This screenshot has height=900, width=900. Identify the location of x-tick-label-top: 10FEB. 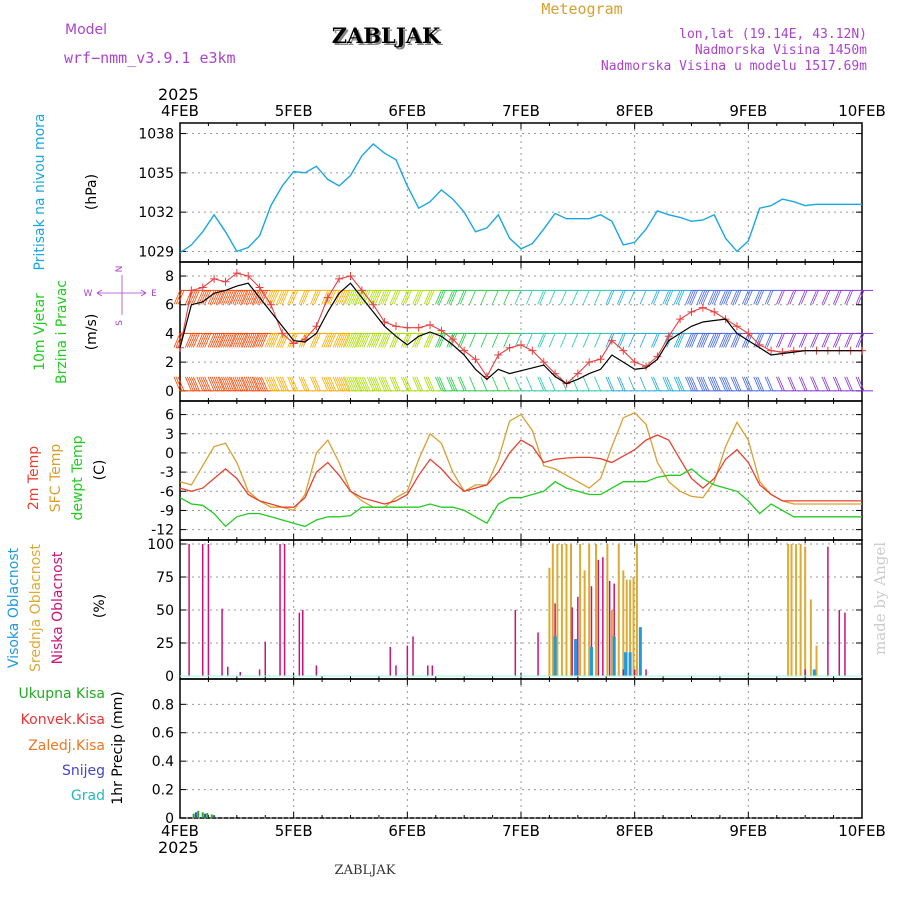
(861, 111).